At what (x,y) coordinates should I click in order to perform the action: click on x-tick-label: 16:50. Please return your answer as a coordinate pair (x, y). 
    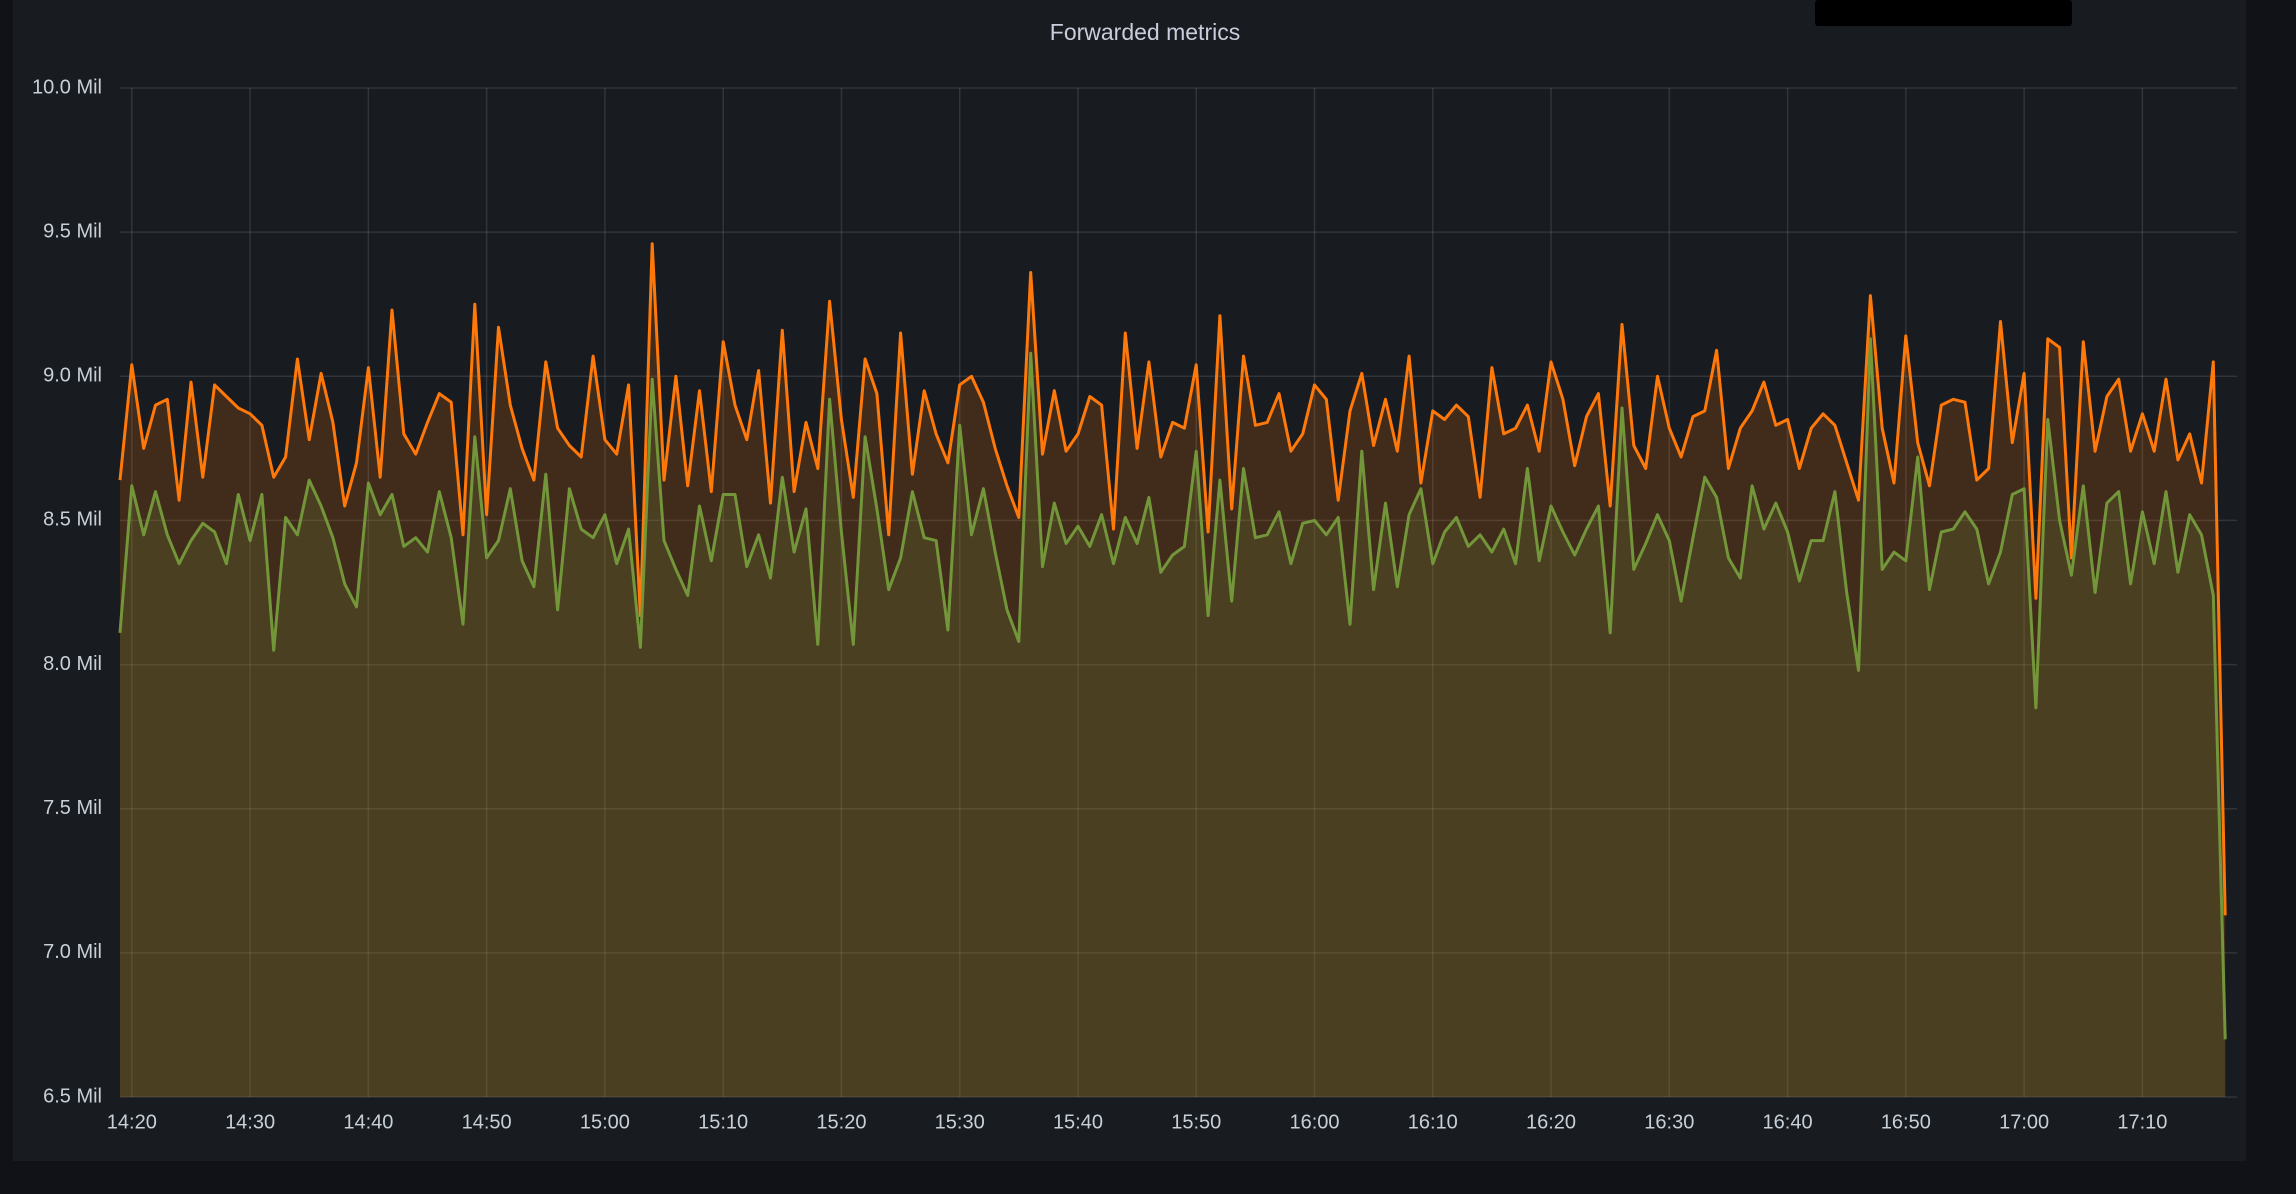
    Looking at the image, I should click on (1906, 1122).